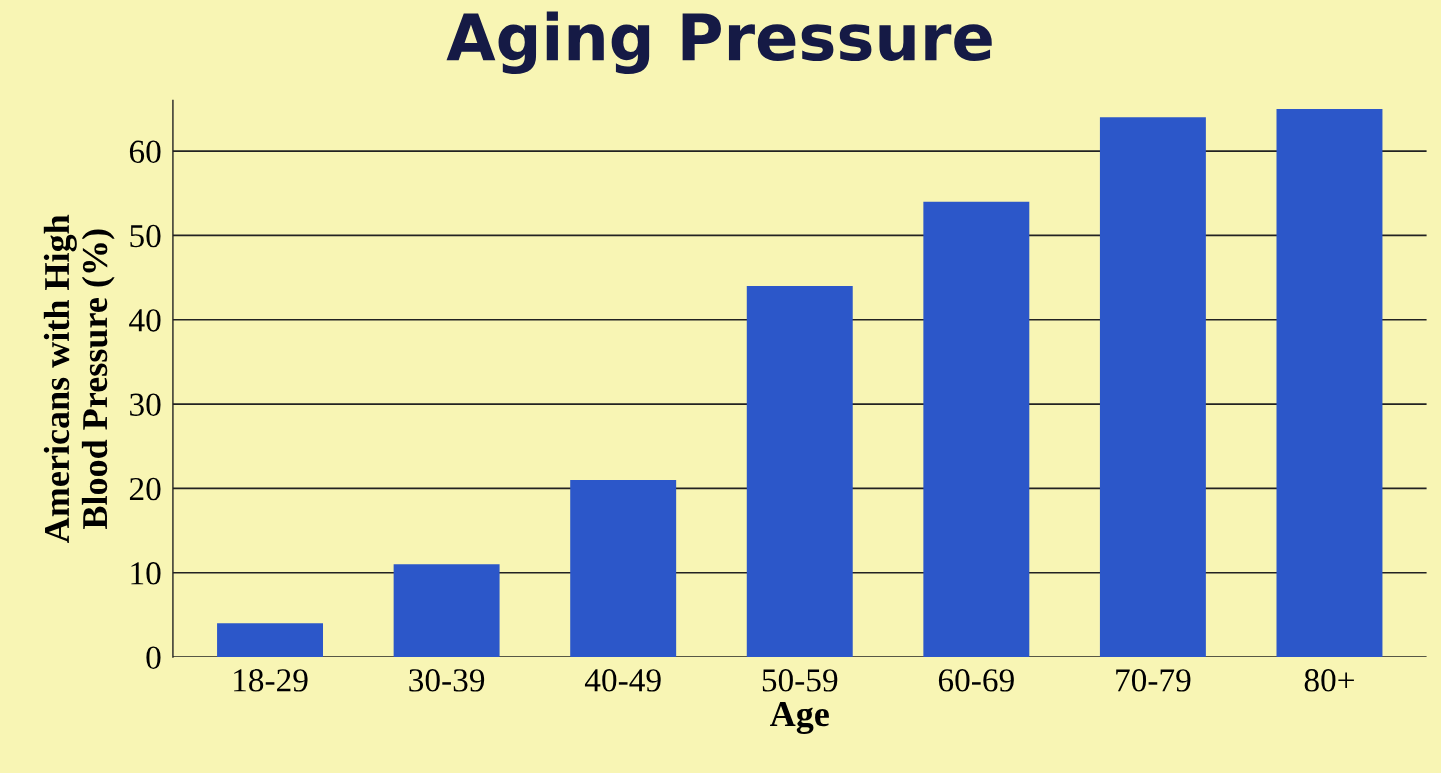 This screenshot has width=1441, height=773. Describe the element at coordinates (153, 657) in the screenshot. I see `y-tick-label: 0` at that location.